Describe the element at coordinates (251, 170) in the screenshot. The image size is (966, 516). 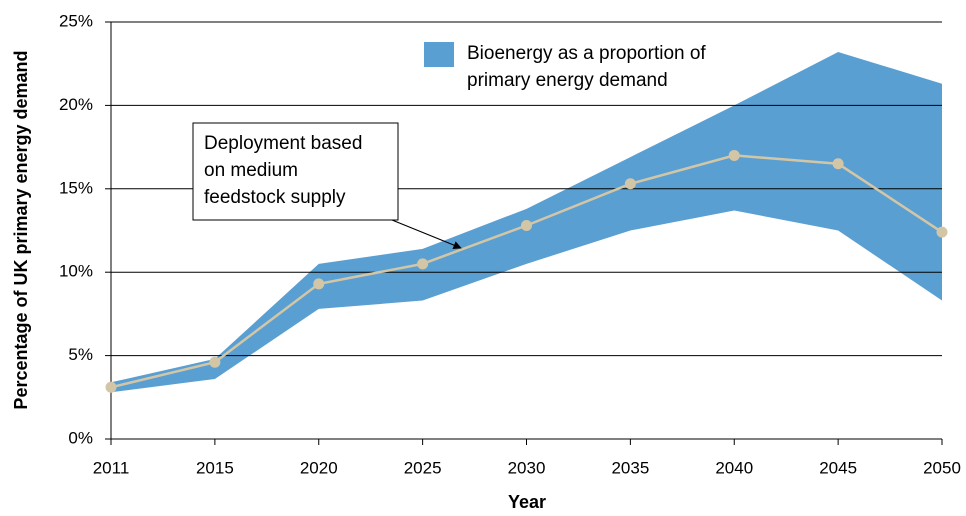
I see `annotation-text: on medium` at that location.